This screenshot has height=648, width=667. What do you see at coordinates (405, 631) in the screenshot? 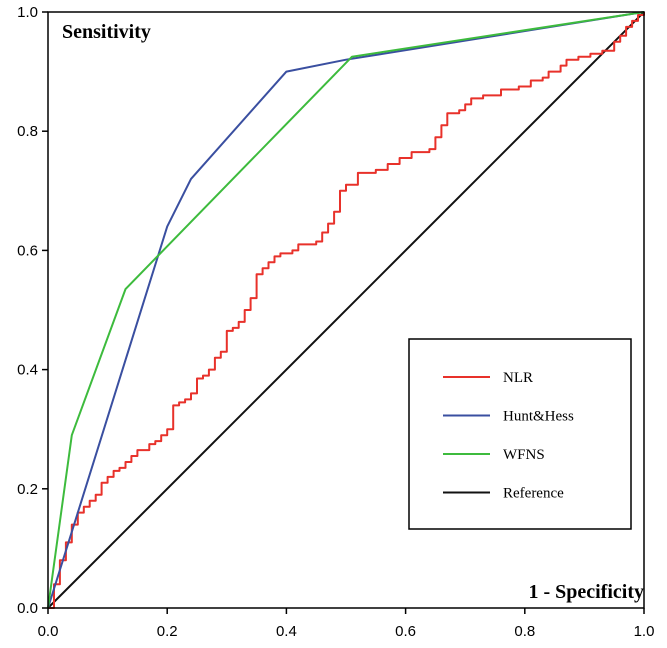
I see `x-tick-label: 0.6` at bounding box center [405, 631].